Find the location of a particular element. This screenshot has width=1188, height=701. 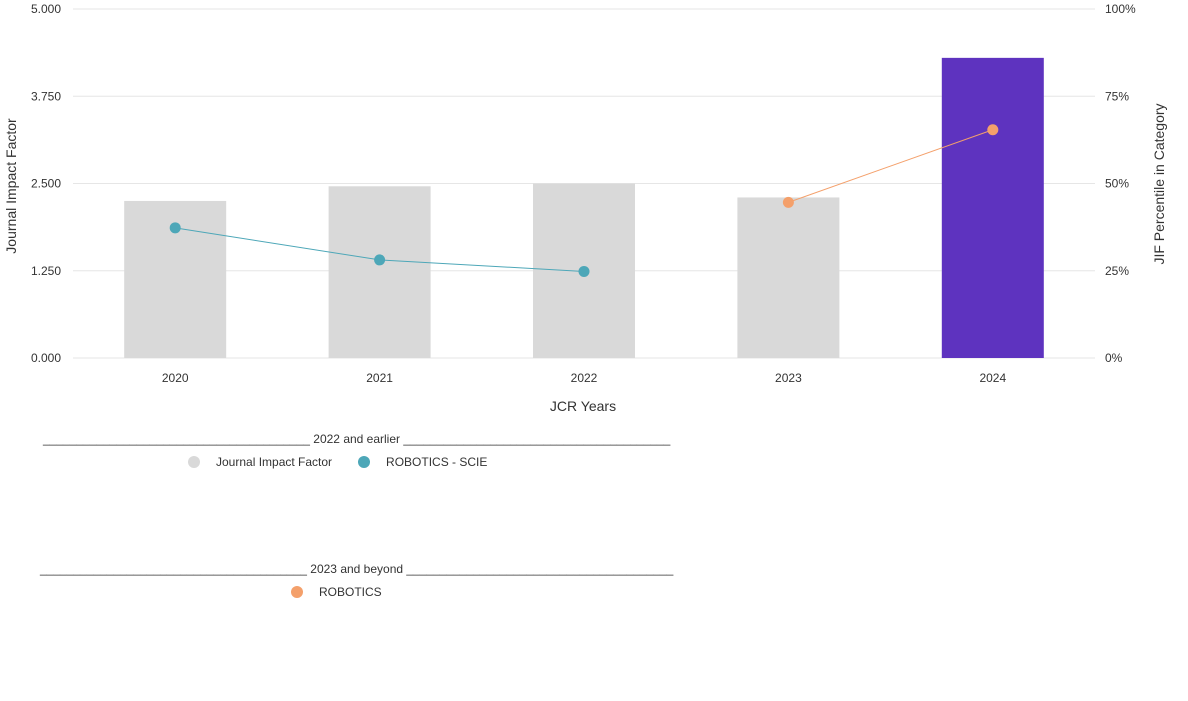

x-tick-label: 2022 is located at coordinates (584, 378).